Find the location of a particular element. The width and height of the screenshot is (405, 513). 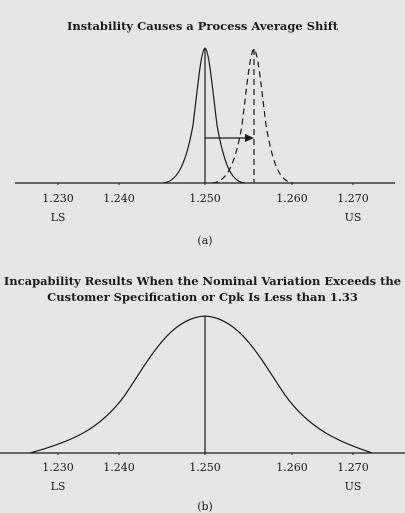

panel-a-caption: (a) is located at coordinates (205, 240).